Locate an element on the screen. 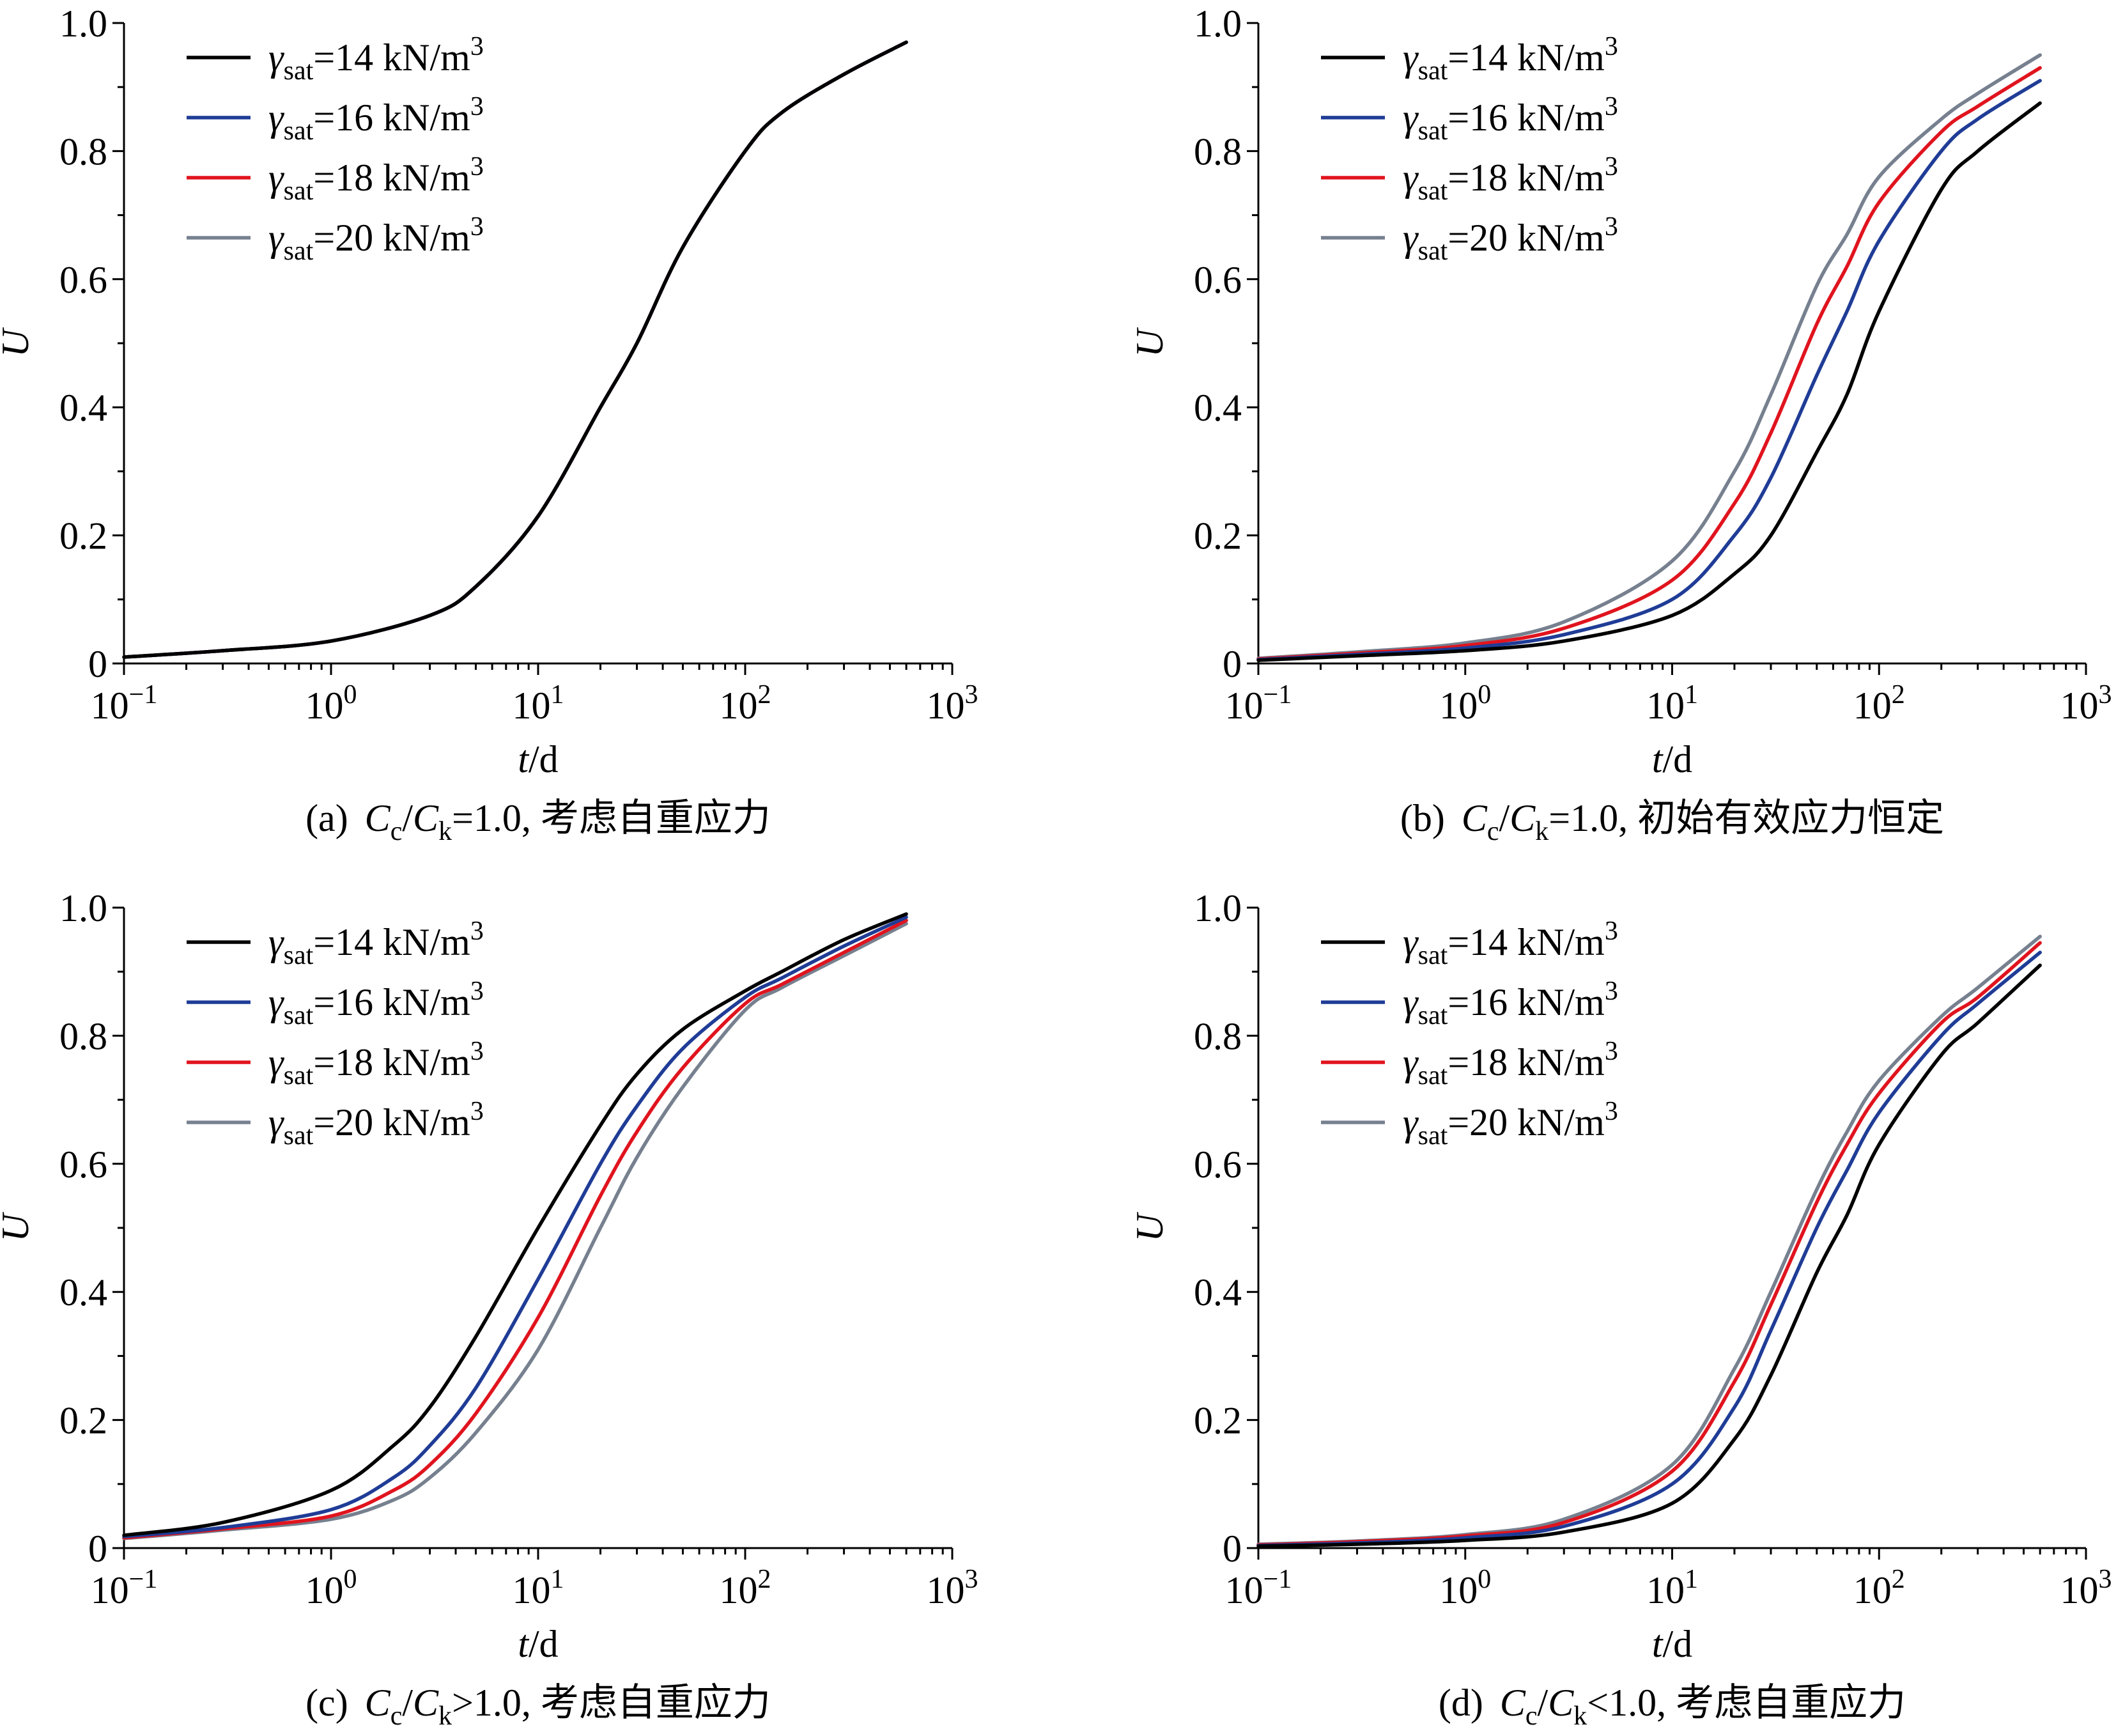 The image size is (2116, 1736). panel-caption: (d) Cc/Ck<1.0, 考虑自重应力 is located at coordinates (1672, 1706).